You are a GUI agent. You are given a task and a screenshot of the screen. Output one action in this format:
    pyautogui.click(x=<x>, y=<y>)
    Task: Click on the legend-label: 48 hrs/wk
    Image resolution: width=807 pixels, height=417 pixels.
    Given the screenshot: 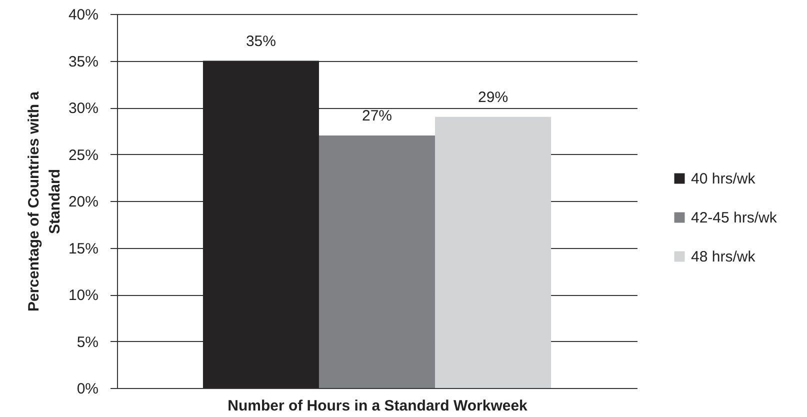 What is the action you would take?
    pyautogui.click(x=723, y=257)
    